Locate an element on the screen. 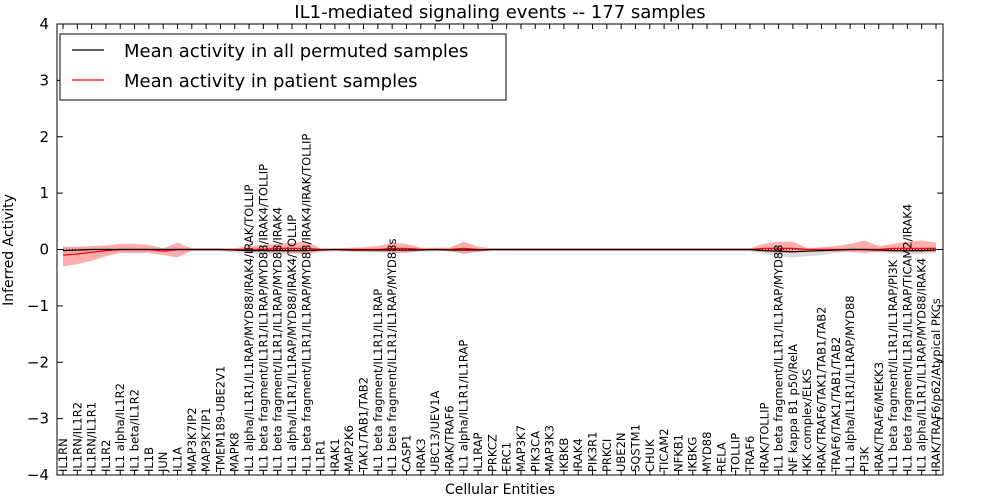 The image size is (1000, 500). x-category-label: PIK3R1 is located at coordinates (593, 452).